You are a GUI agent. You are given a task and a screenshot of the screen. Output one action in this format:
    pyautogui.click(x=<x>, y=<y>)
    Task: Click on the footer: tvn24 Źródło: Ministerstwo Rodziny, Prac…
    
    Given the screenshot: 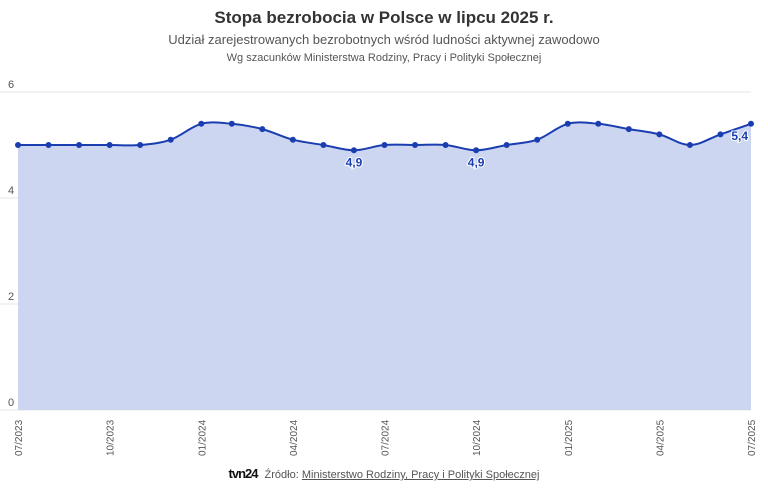 What is the action you would take?
    pyautogui.click(x=384, y=473)
    